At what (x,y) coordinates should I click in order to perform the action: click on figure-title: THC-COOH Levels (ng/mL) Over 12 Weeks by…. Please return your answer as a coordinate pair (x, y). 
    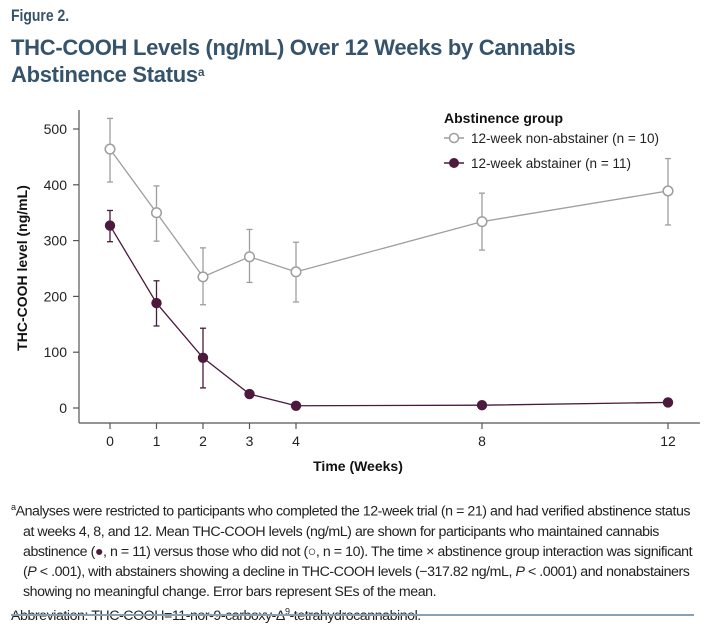
    Looking at the image, I should click on (331, 61).